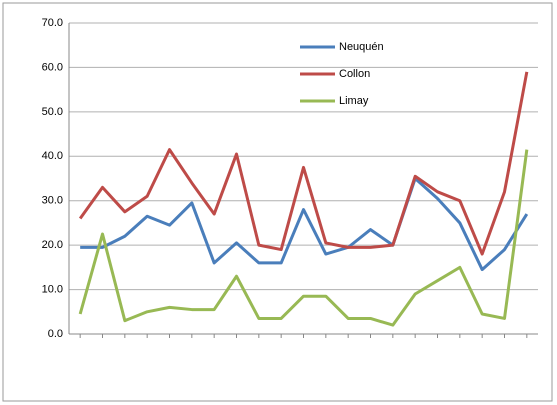 The width and height of the screenshot is (557, 405). I want to click on y-tick-label: 30.0, so click(52, 201).